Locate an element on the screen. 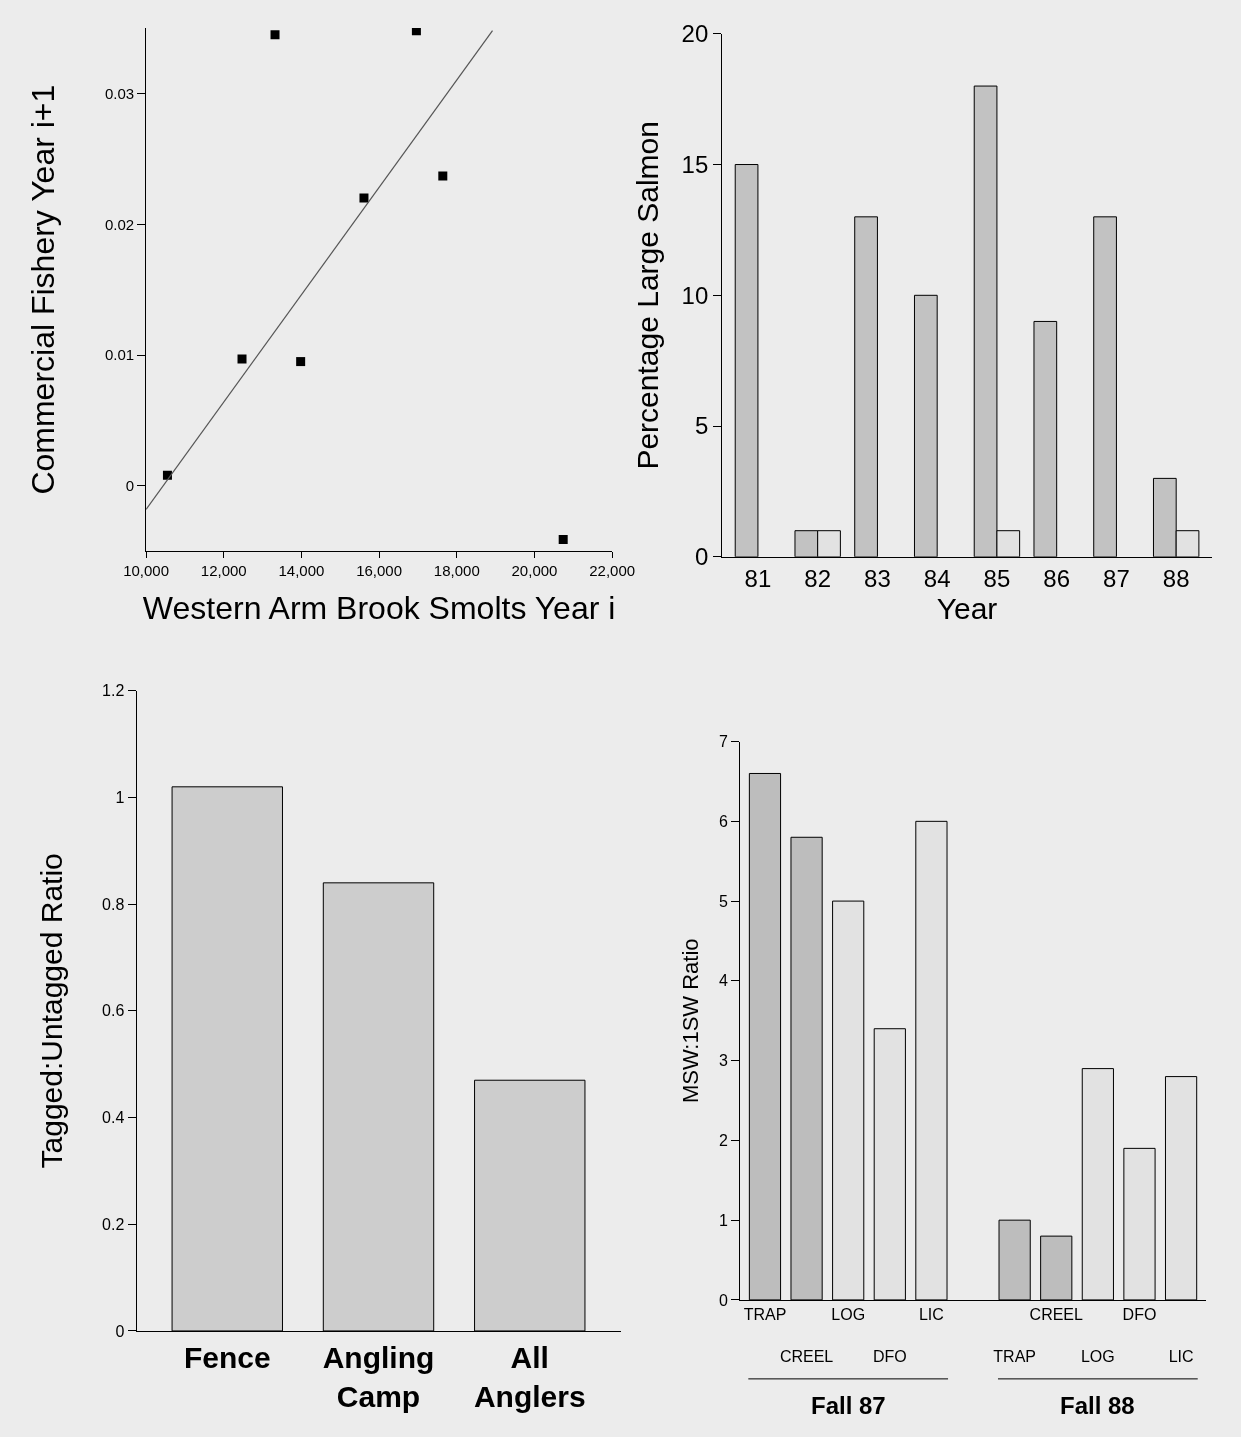 This screenshot has width=1241, height=1437. x-tick-label: 10,000 is located at coordinates (146, 571).